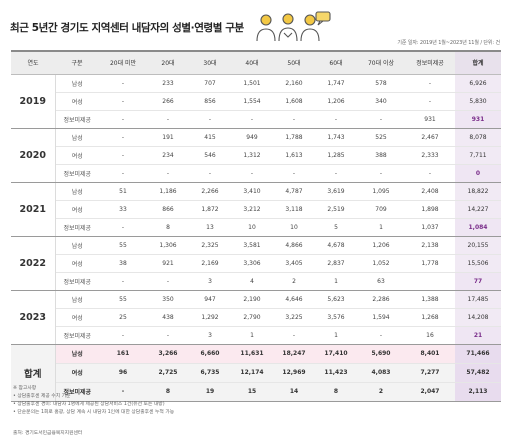  Describe the element at coordinates (478, 373) in the screenshot. I see `total-cell: 57,482` at that location.